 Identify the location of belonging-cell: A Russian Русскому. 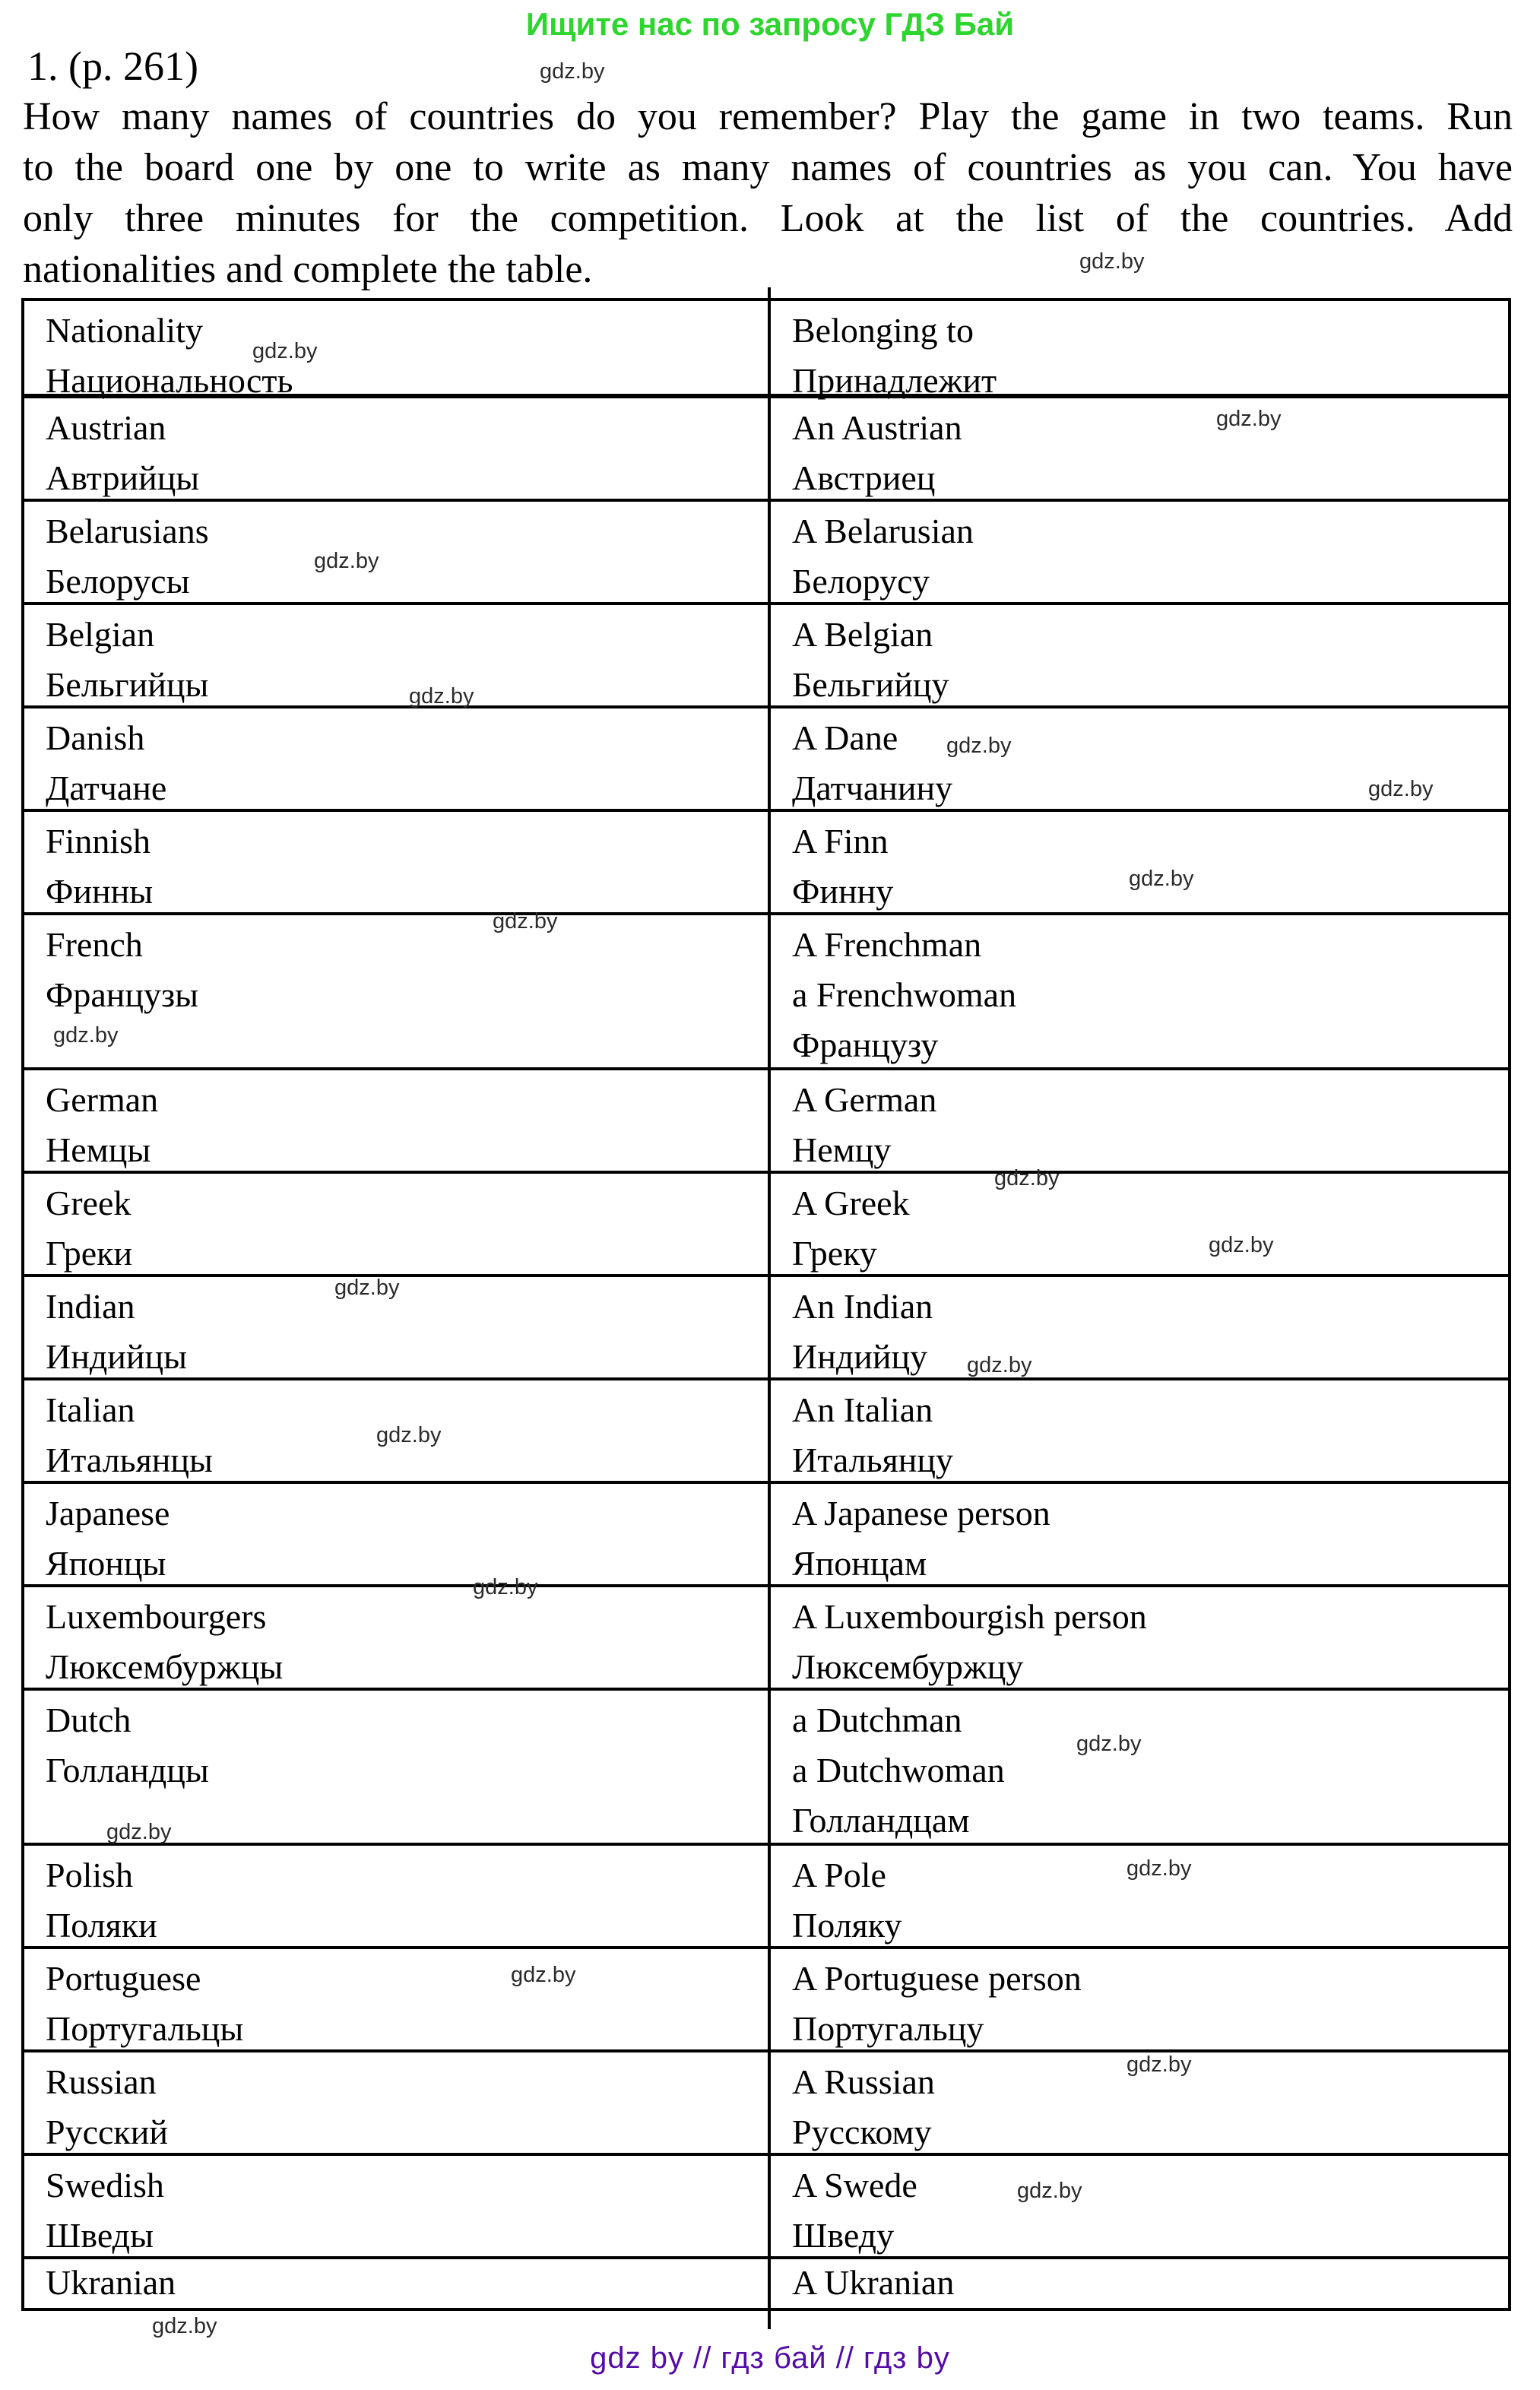
(1140, 2102).